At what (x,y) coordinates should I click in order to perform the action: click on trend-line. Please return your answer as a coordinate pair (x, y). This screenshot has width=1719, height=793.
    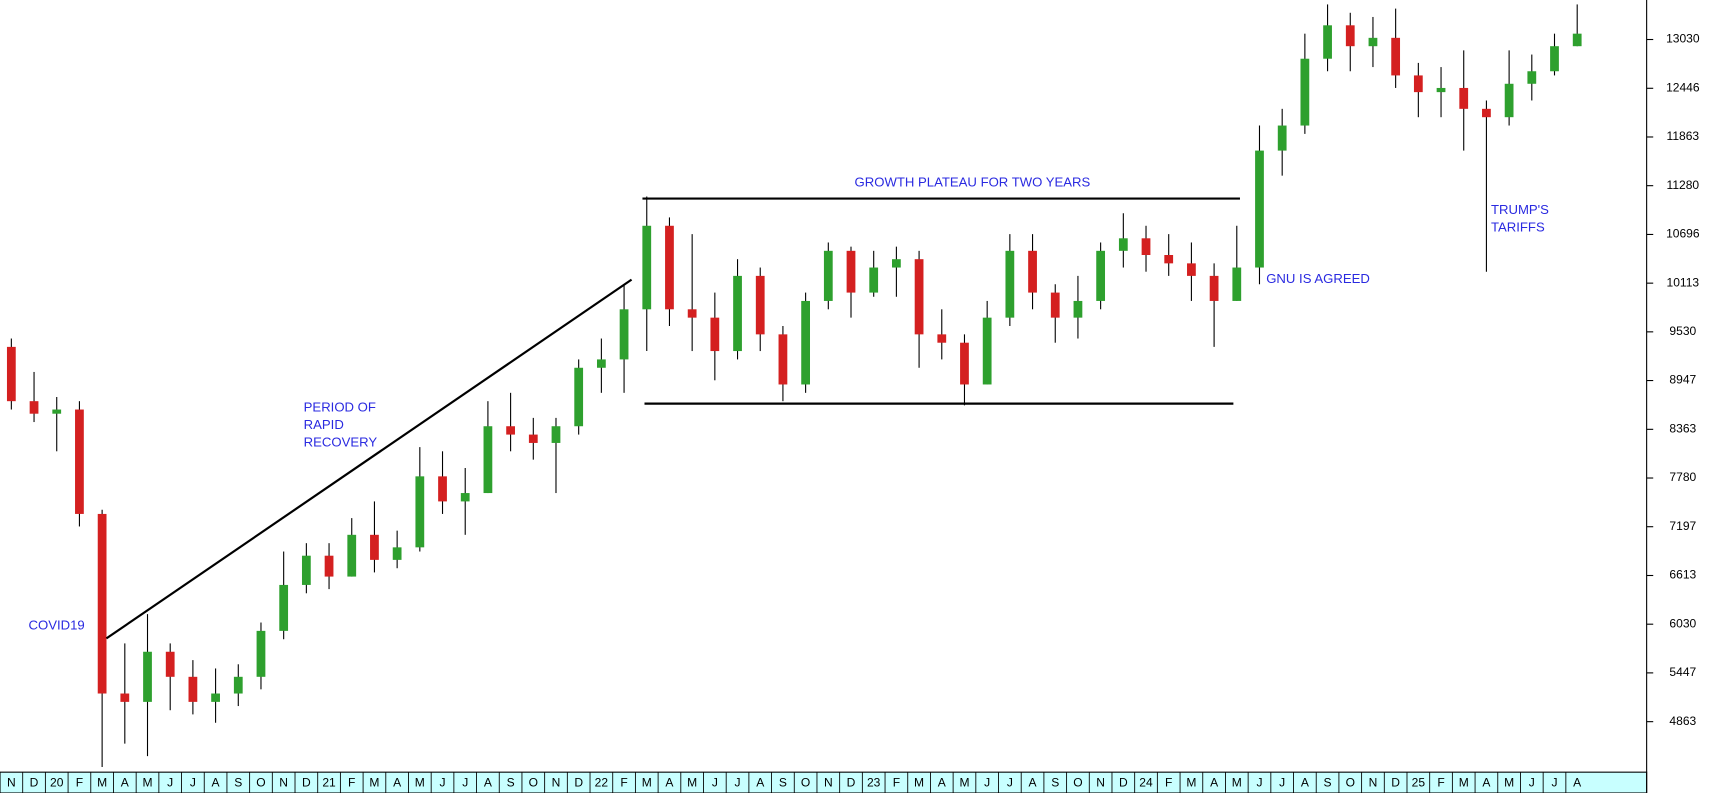
    Looking at the image, I should click on (369, 459).